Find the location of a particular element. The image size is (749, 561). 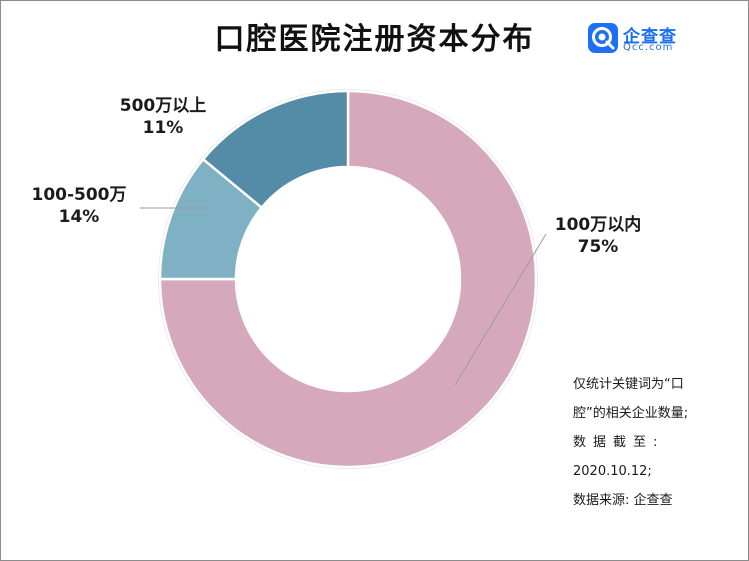

label-under-100w: 100万以内 75% is located at coordinates (598, 236).